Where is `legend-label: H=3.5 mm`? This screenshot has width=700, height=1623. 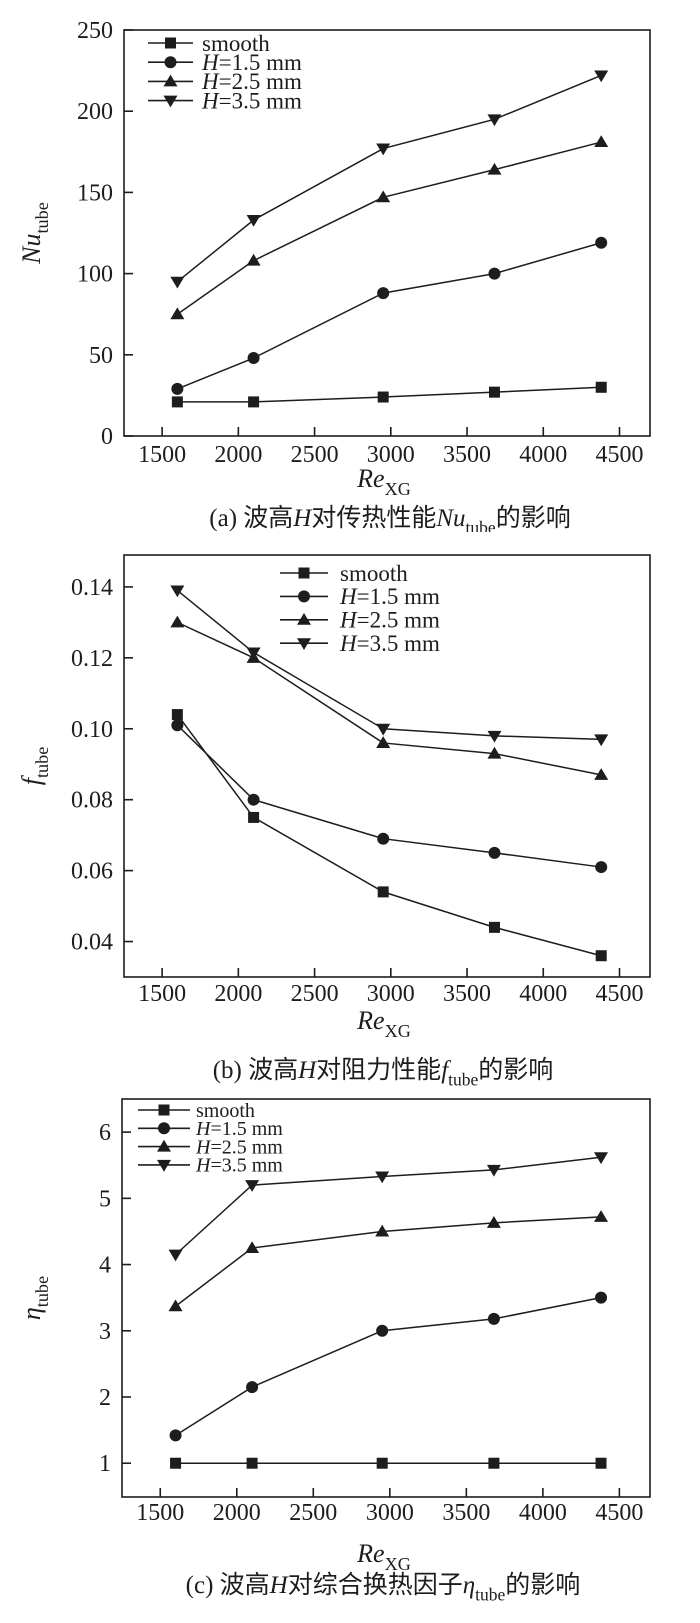 legend-label: H=3.5 mm is located at coordinates (239, 1166).